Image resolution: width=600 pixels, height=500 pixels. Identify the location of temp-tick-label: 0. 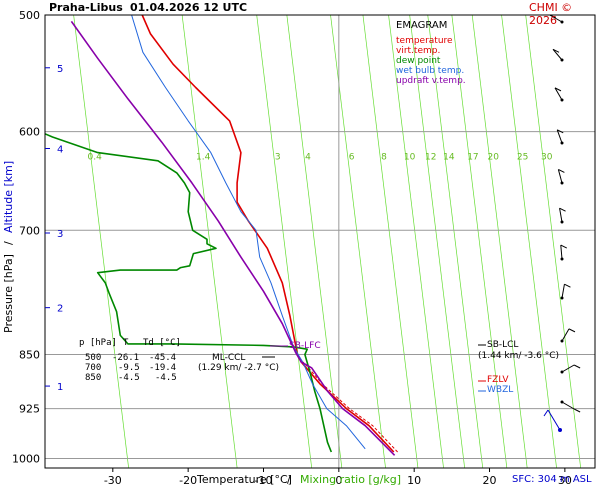
(338, 480).